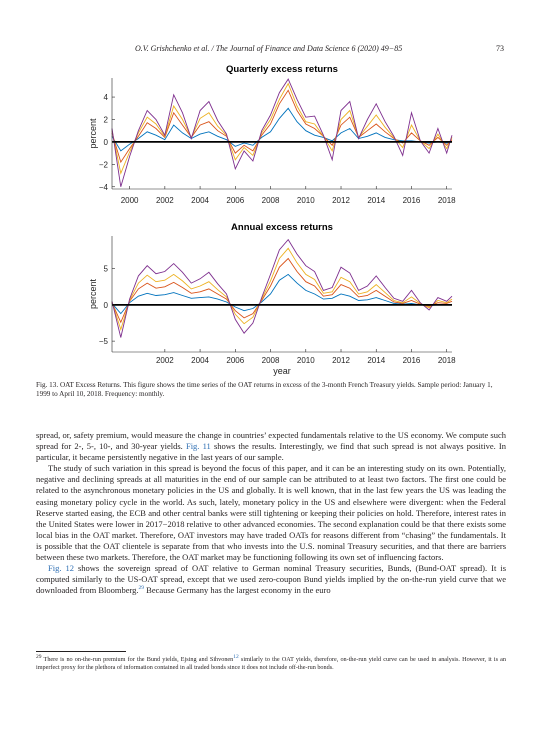 This screenshot has width=545, height=743. Describe the element at coordinates (282, 227) in the screenshot. I see `chart-title: Annual excess returns` at that location.